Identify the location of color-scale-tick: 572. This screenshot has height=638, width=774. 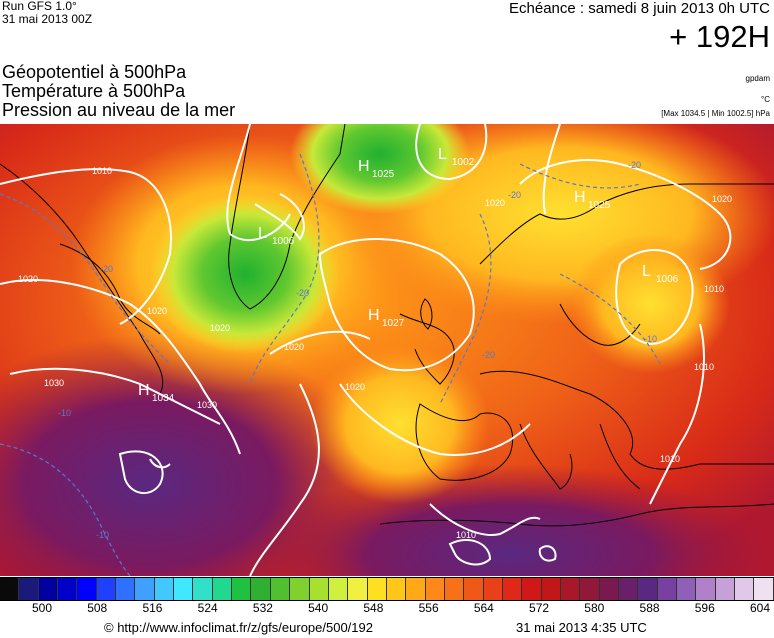
(539, 608).